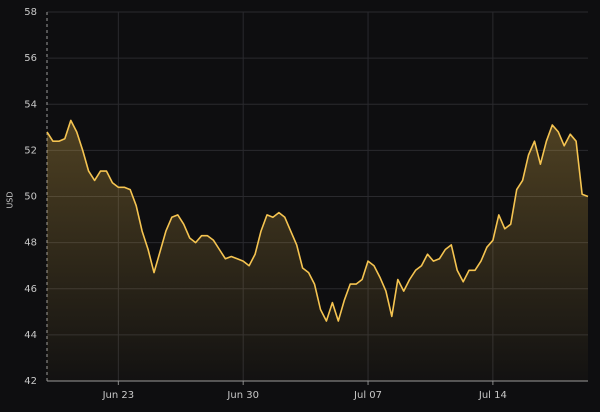 The image size is (600, 412). I want to click on x-tick-label: Jun 23, so click(118, 395).